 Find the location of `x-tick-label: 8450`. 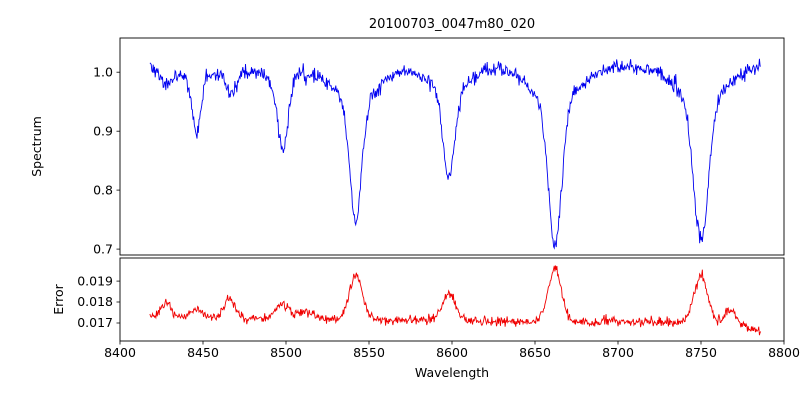

x-tick-label: 8450 is located at coordinates (203, 352).